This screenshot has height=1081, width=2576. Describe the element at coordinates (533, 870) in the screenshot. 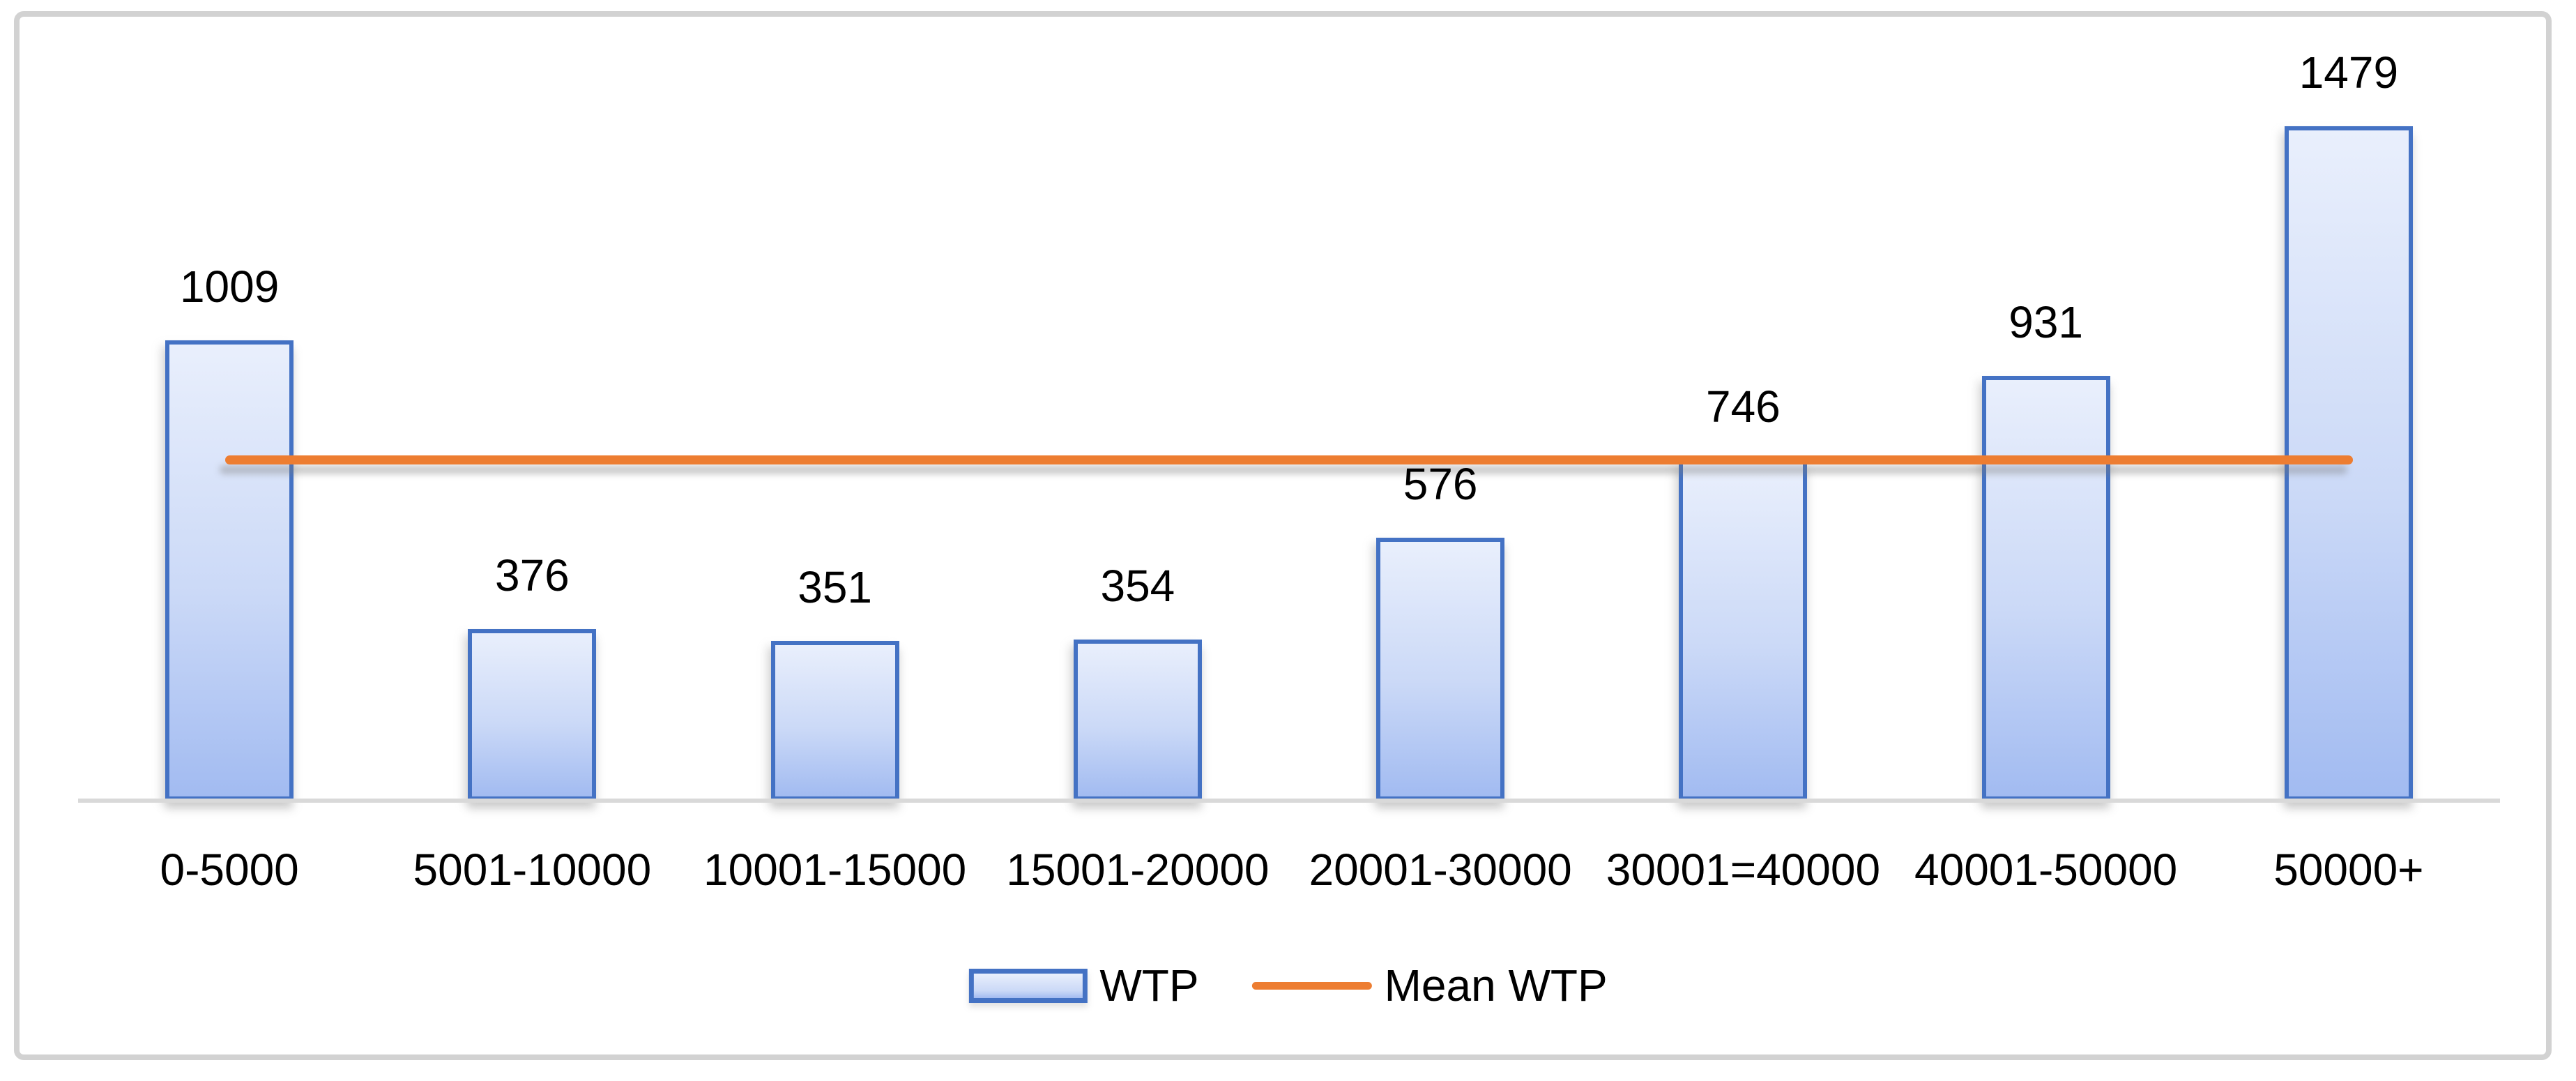

I see `x-axis-label: 5001-10000` at that location.